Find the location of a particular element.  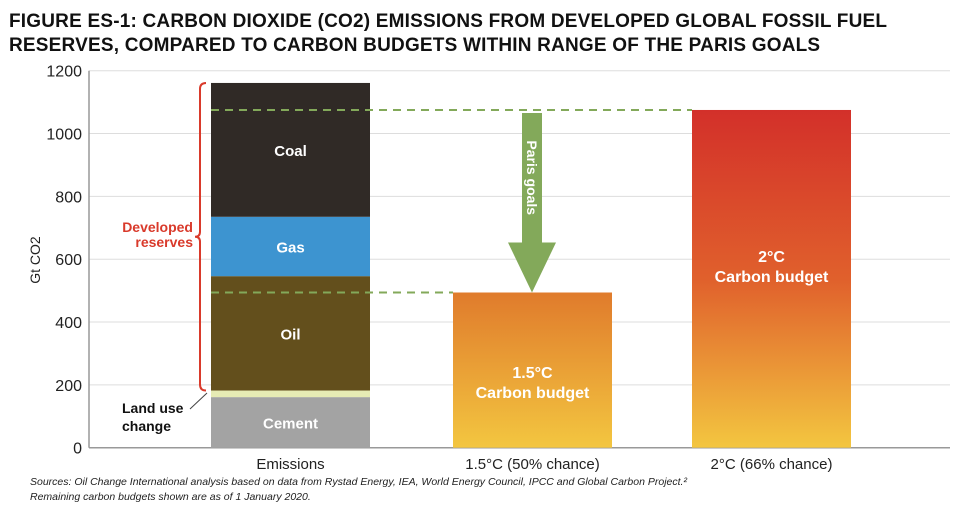

budget-label: 1.5°C is located at coordinates (532, 373).